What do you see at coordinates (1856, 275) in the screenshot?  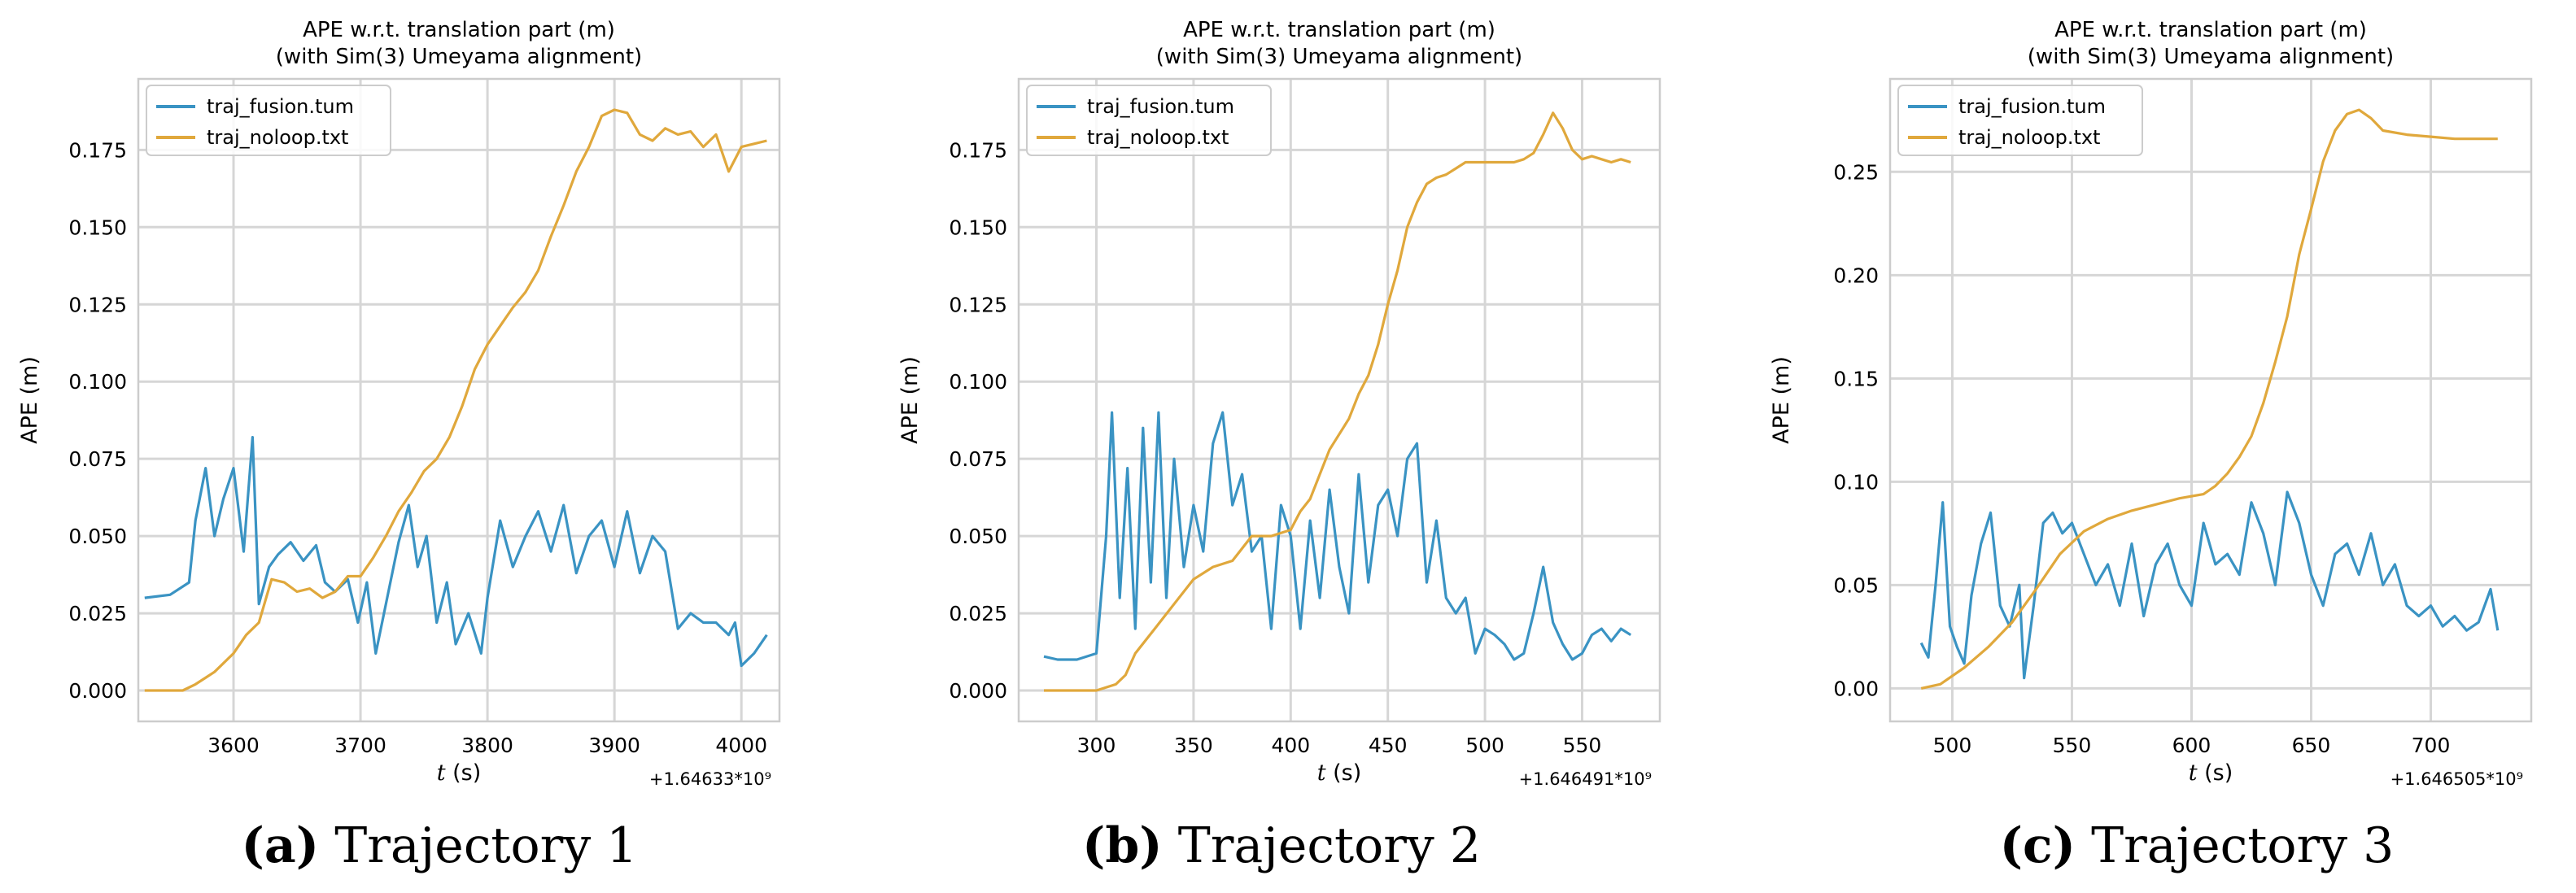 I see `y-tick-label: 0.20` at bounding box center [1856, 275].